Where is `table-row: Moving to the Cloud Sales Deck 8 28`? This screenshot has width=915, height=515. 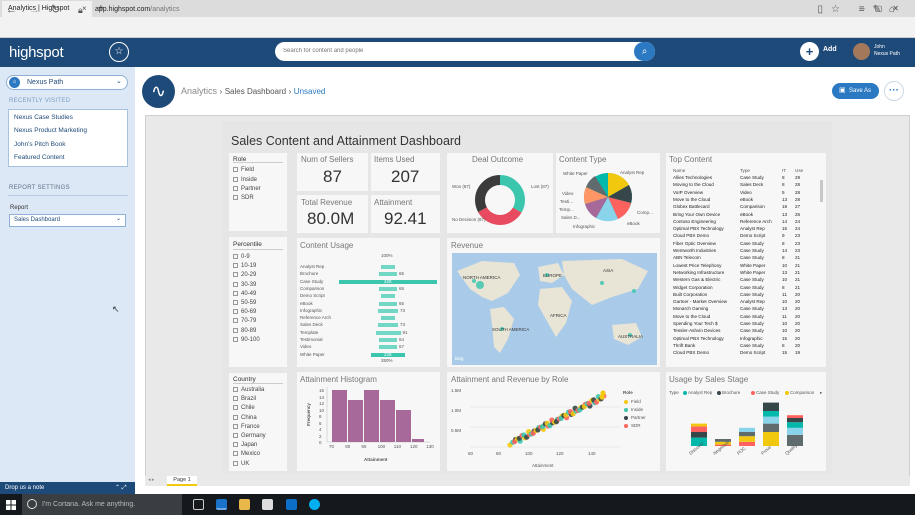 table-row: Moving to the Cloud Sales Deck 8 28 is located at coordinates (745, 185).